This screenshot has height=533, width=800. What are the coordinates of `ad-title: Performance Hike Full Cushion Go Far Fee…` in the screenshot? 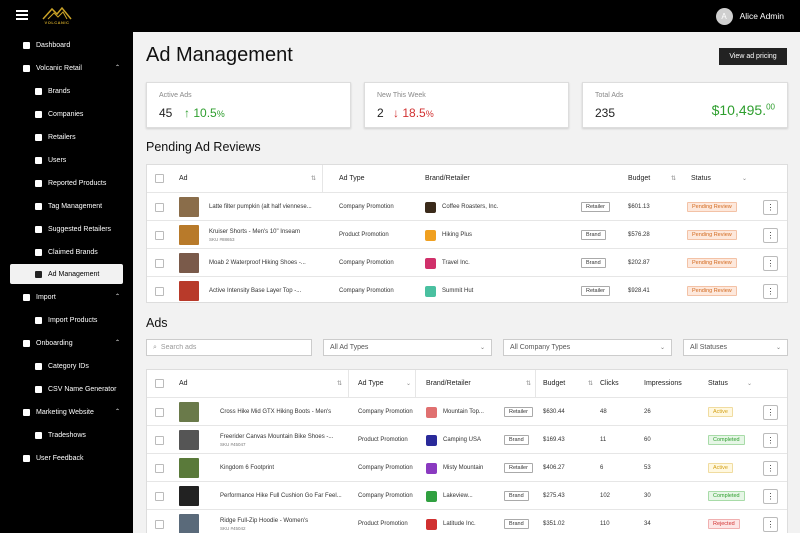 It's located at (281, 496).